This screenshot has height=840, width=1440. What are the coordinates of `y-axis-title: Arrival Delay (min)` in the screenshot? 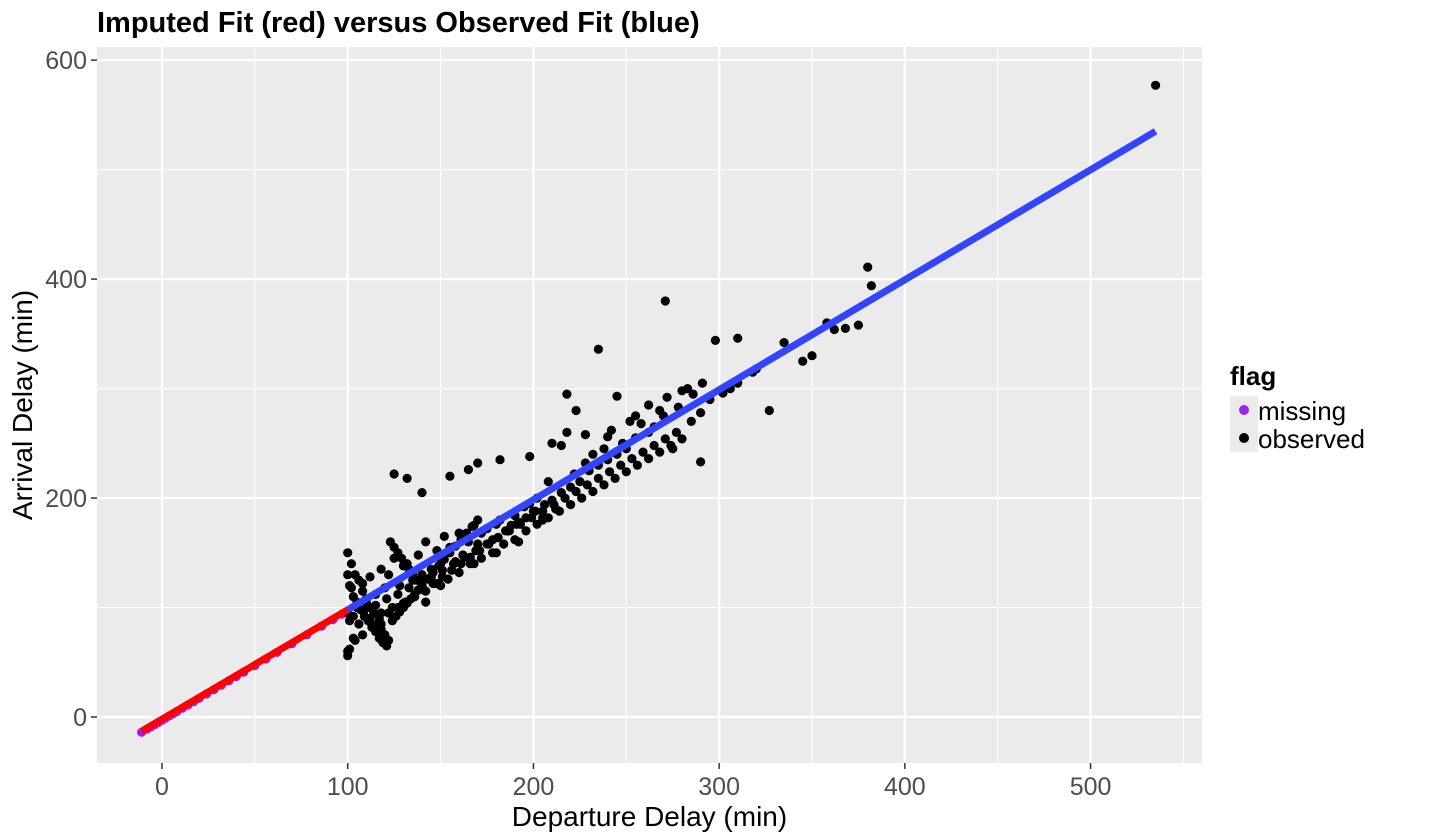 It's located at (22, 405).